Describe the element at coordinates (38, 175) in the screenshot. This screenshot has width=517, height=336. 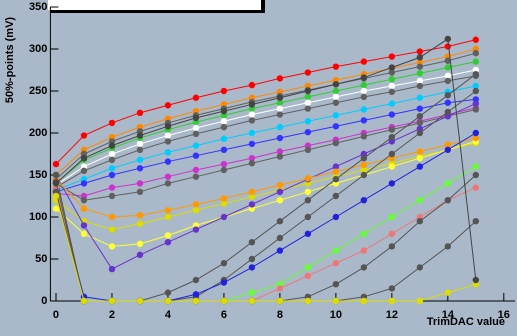
I see `y-tick-label: 150` at that location.